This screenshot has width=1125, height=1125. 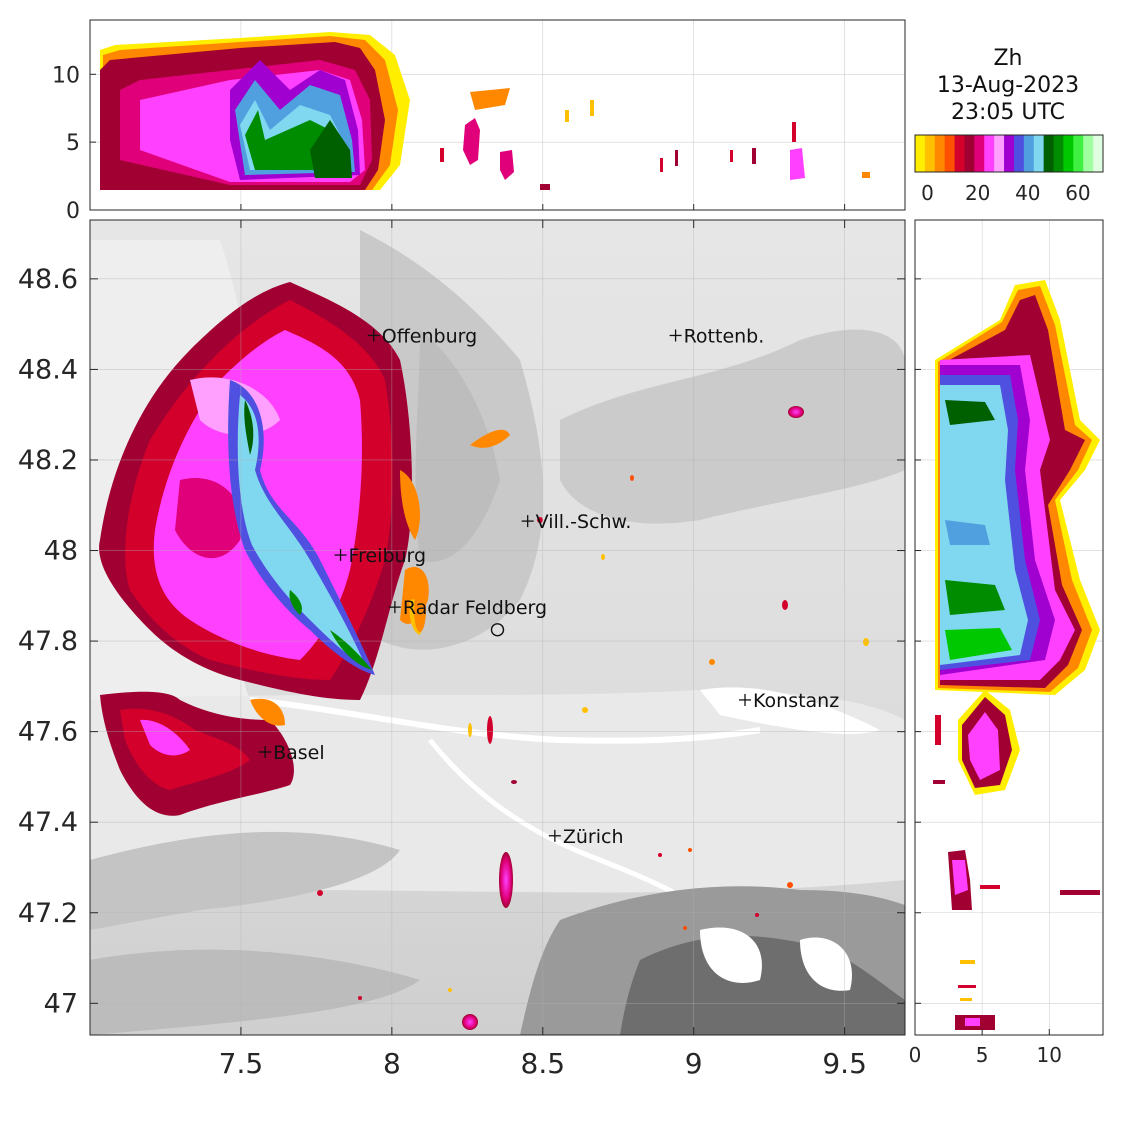 I want to click on right-cross-section: 0 5 10, so click(x=1006, y=643).